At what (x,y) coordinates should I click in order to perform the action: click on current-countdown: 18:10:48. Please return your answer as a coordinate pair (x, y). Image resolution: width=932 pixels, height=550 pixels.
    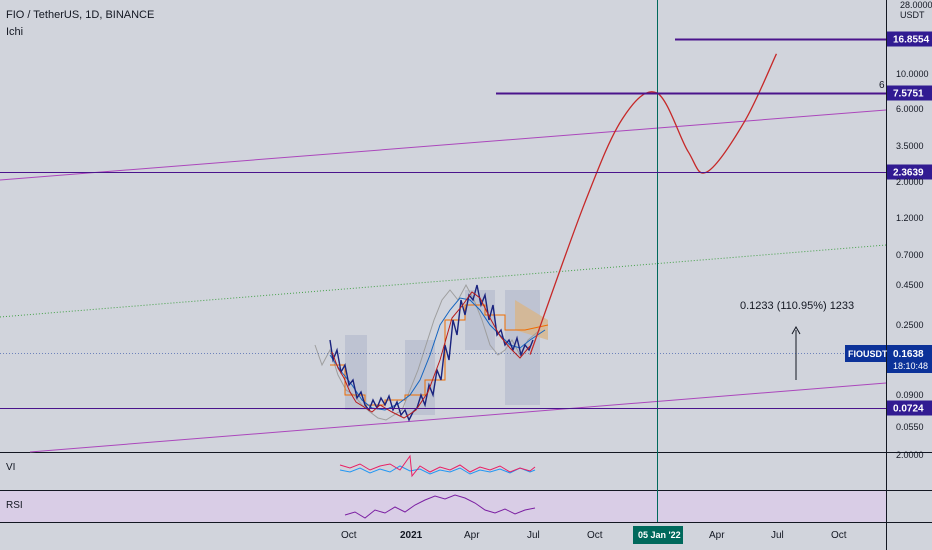
    Looking at the image, I should click on (910, 366).